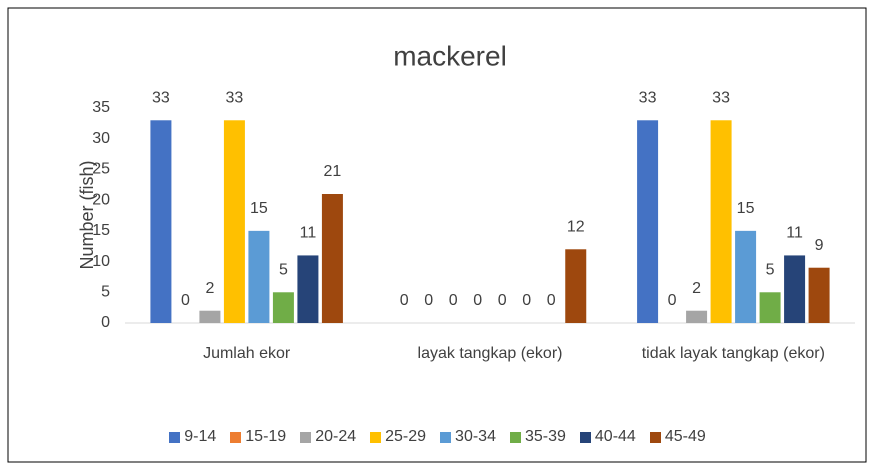  I want to click on legend: 9-14 15-19 20-24 25-29 30-34 35-39 40-44 45-49, so click(437, 437).